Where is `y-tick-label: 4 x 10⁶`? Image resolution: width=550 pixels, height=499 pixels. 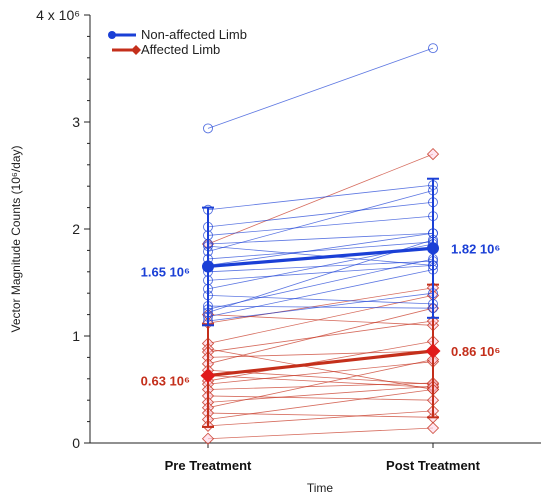
y-tick-label: 4 x 10⁶ is located at coordinates (58, 15).